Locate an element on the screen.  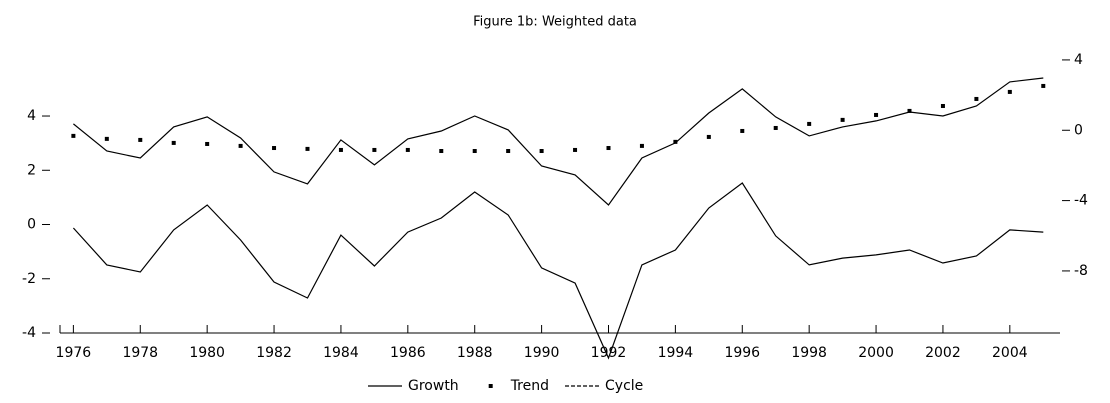
x-tick-label: 1990 is located at coordinates (542, 353).